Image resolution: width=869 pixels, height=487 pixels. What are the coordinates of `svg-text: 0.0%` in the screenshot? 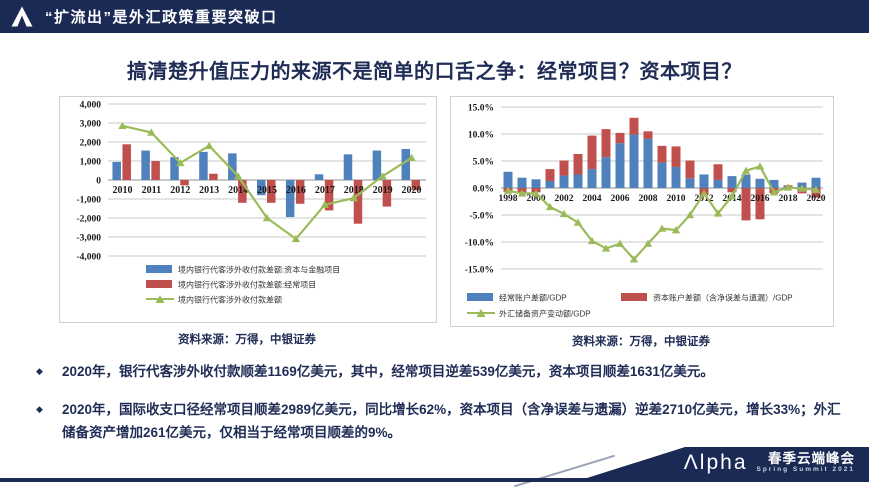 It's located at (483, 190).